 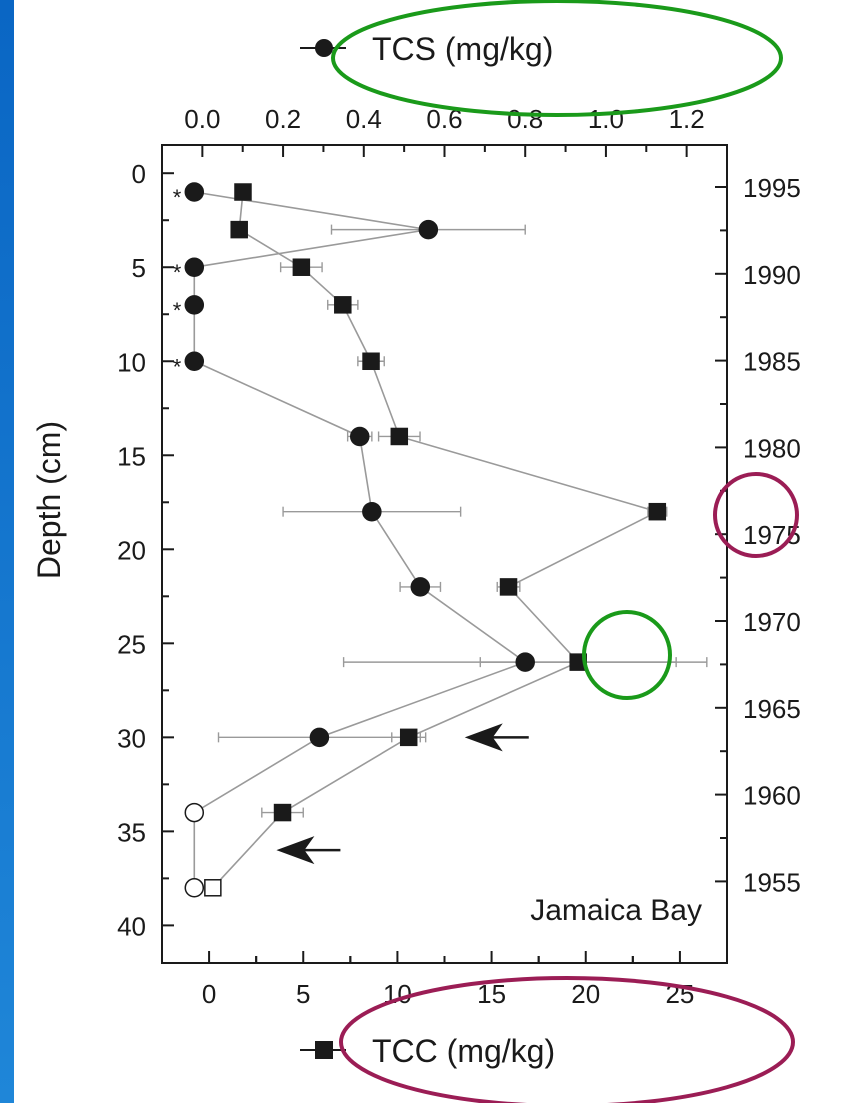 I want to click on left-tick-label: 35, so click(x=131, y=832).